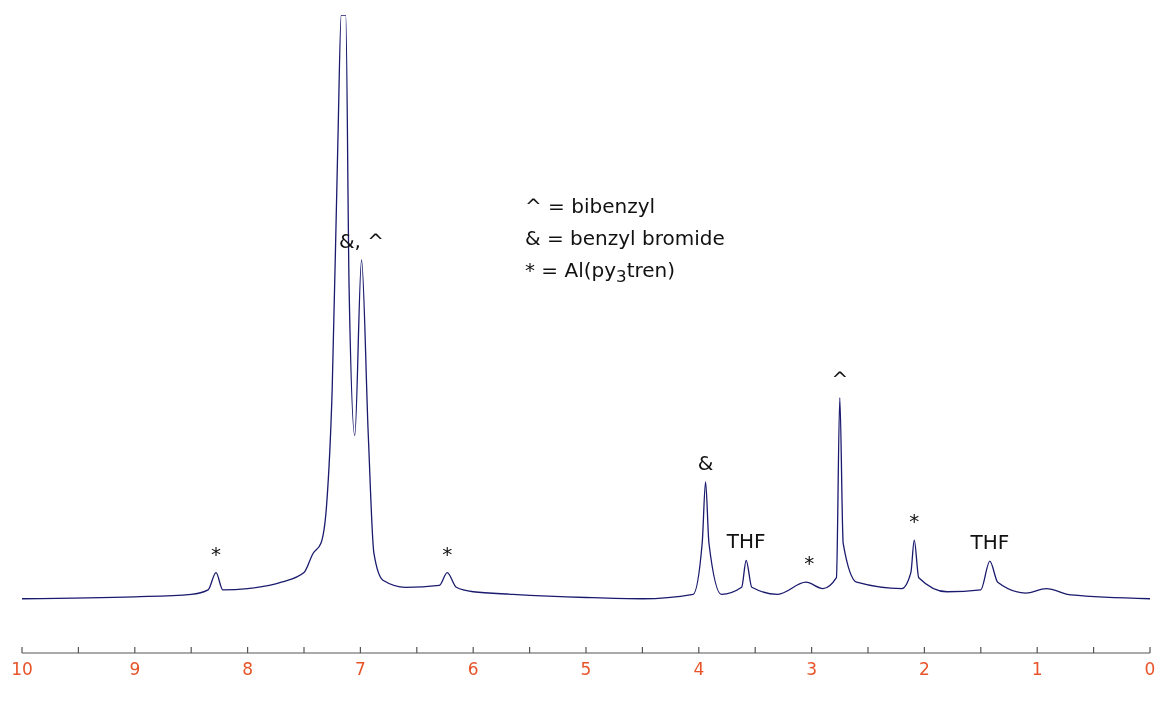  What do you see at coordinates (135, 669) in the screenshot?
I see `x-tick-label: 9` at bounding box center [135, 669].